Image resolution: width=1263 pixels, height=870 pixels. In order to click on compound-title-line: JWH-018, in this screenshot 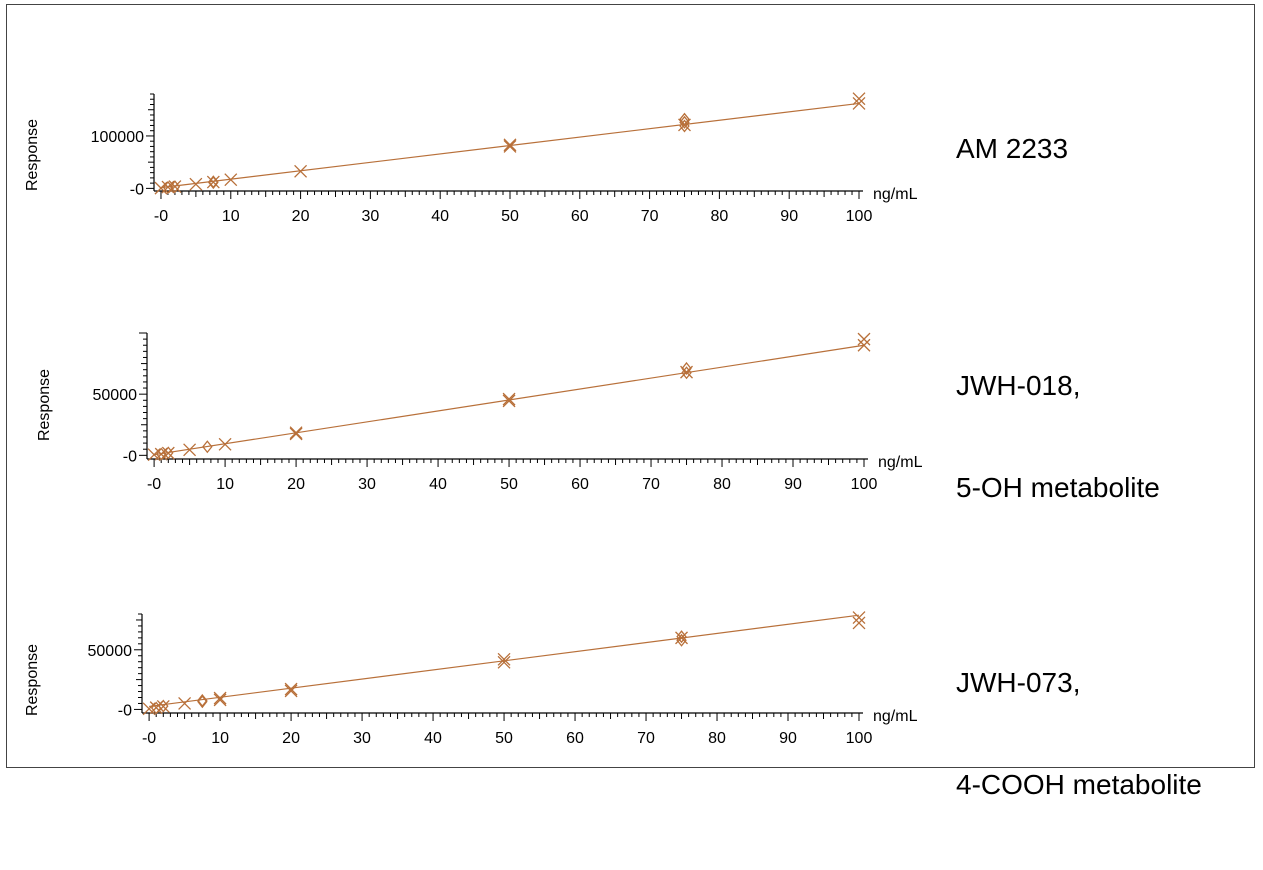, I will do `click(1018, 385)`.